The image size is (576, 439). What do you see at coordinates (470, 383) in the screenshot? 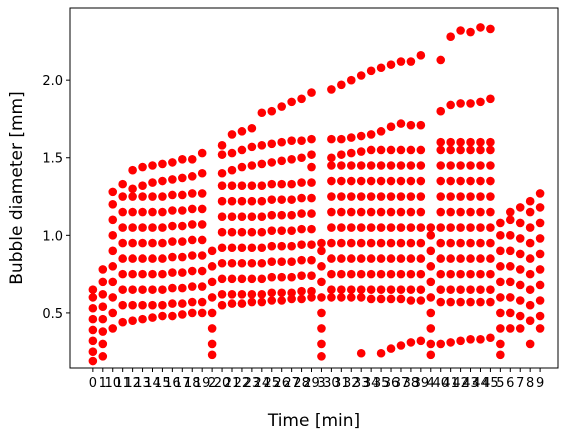
I see `x-tick-label: 43` at bounding box center [470, 383].